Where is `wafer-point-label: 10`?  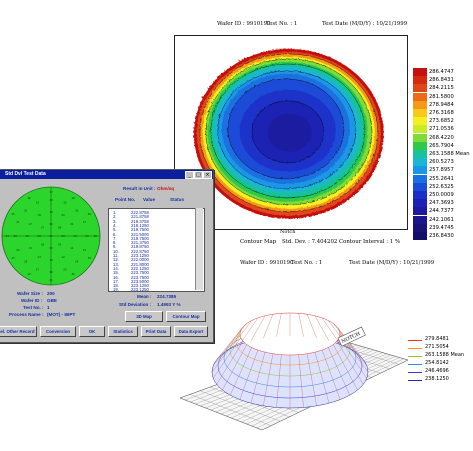
wafer-point-label: 10 is located at coordinates (76, 236).